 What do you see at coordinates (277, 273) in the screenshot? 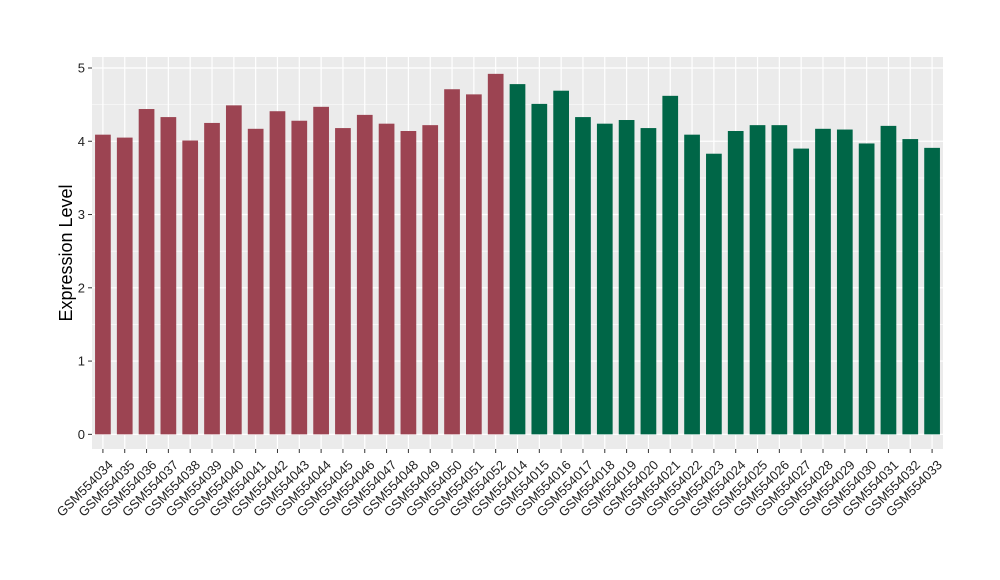
I see `bar-GSM554042` at bounding box center [277, 273].